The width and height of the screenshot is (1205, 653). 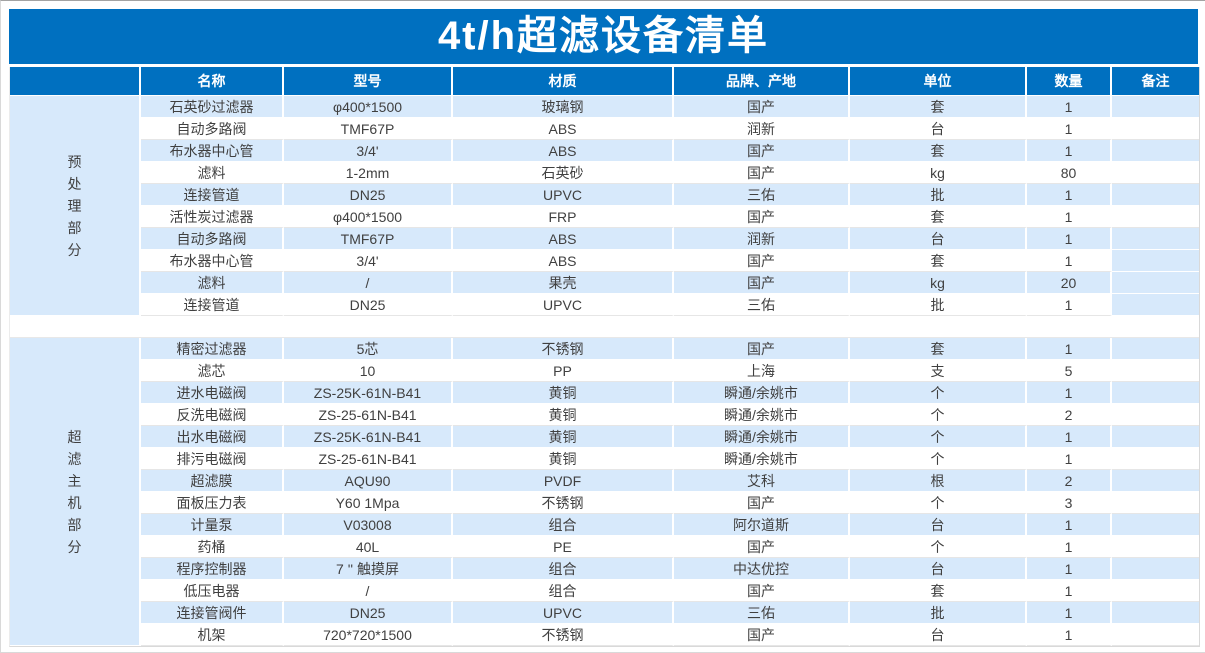 What do you see at coordinates (212, 635) in the screenshot?
I see `cell-name: 机架` at bounding box center [212, 635].